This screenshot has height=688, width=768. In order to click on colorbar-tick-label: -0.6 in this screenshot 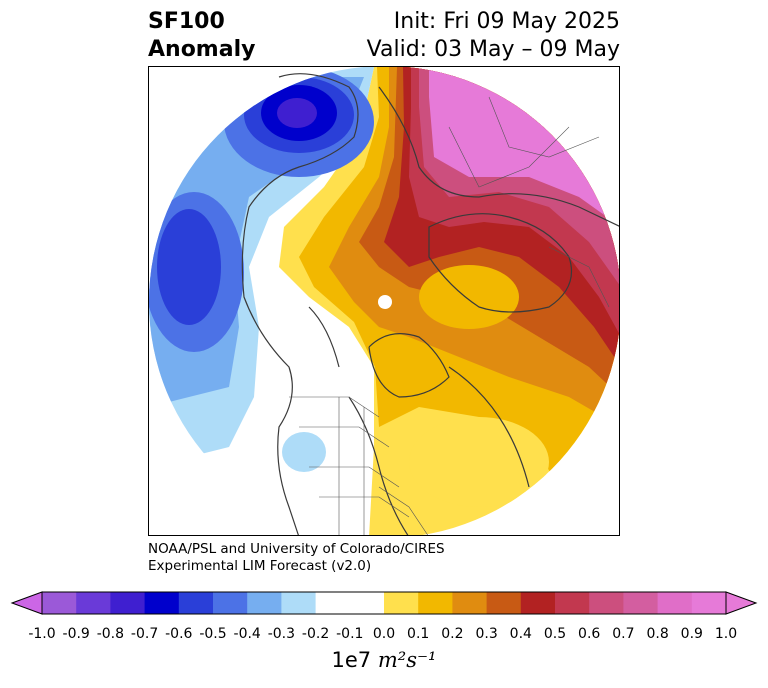, I will do `click(179, 634)`.